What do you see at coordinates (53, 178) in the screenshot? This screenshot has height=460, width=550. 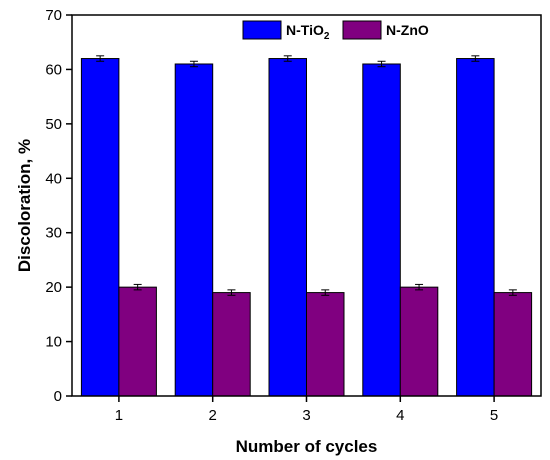 I see `y-tick-label: 40` at bounding box center [53, 178].